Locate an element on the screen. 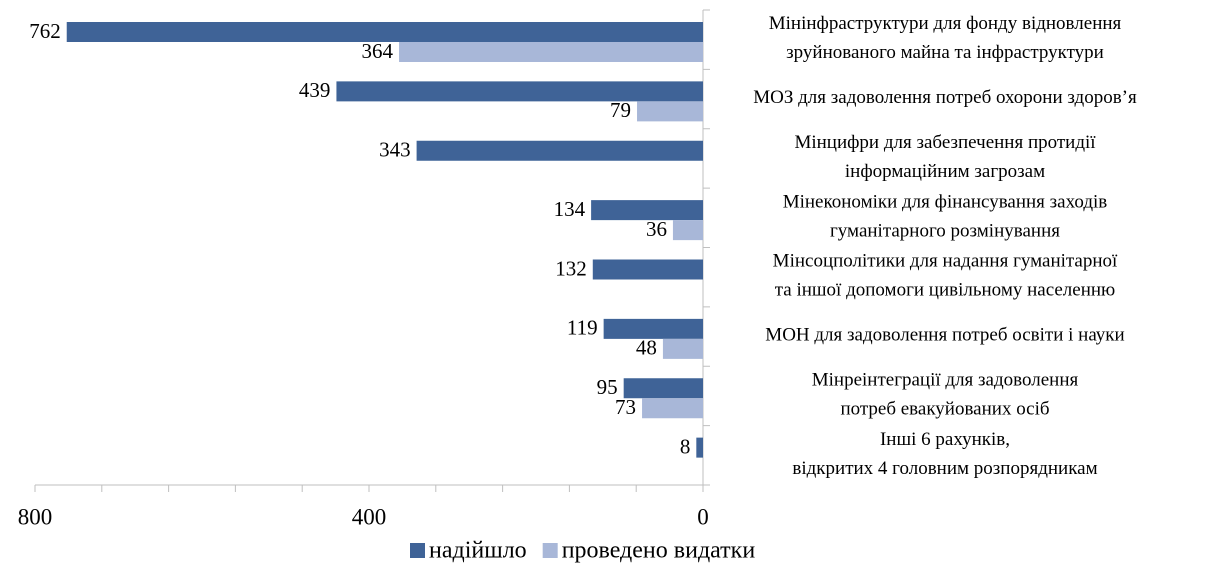  value-label: 119 is located at coordinates (582, 328).